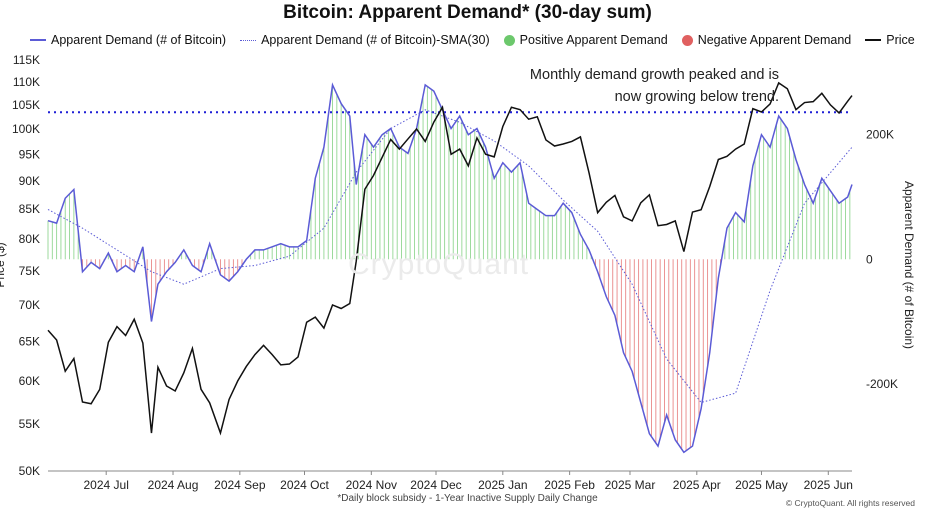 The width and height of the screenshot is (935, 509). I want to click on legend-label: Price, so click(900, 40).